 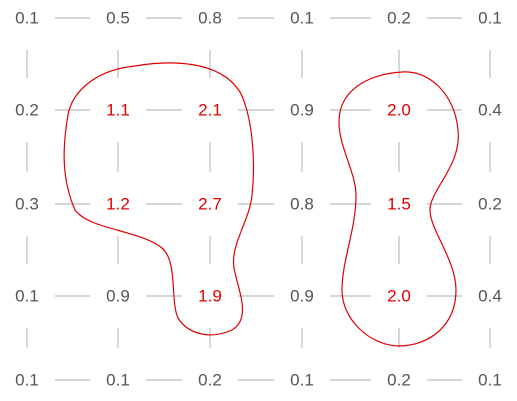 What do you see at coordinates (118, 18) in the screenshot?
I see `cell-value: 0.5` at bounding box center [118, 18].